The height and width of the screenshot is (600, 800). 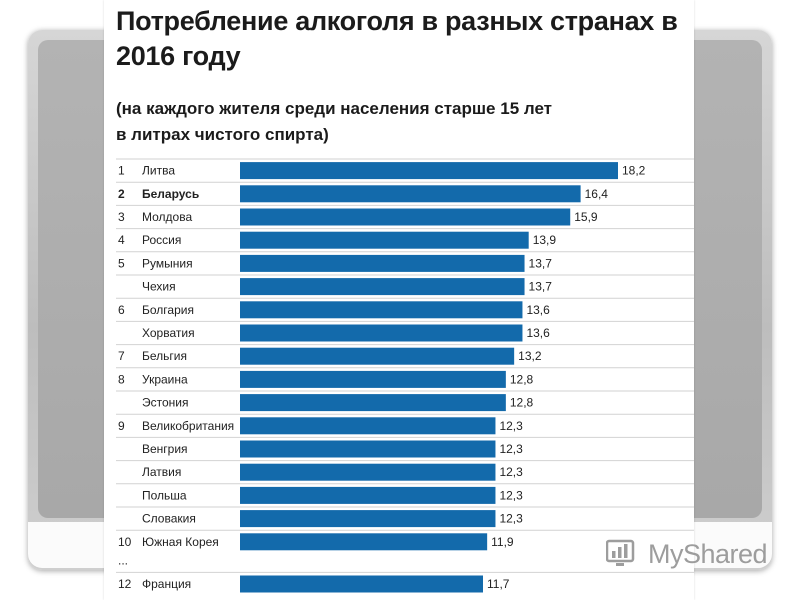 I want to click on country-label: Украина, so click(x=165, y=379).